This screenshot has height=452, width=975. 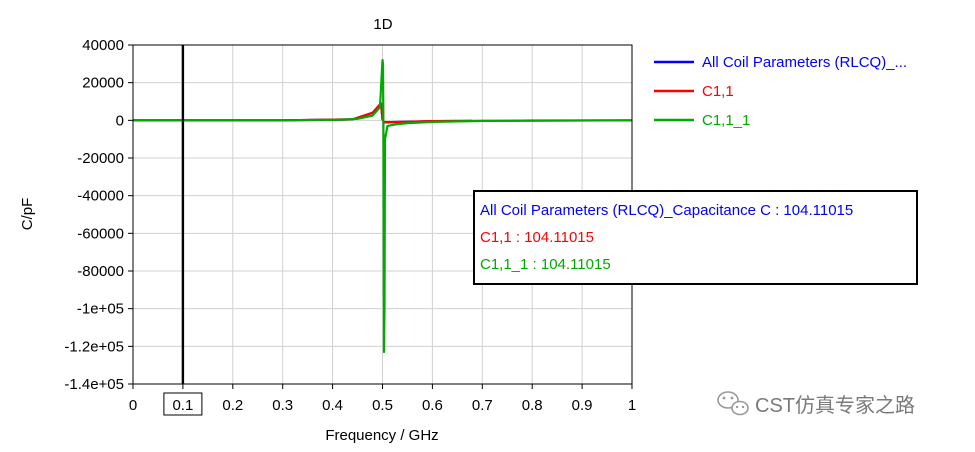 What do you see at coordinates (537, 237) in the screenshot?
I see `readout-line: C1,1 : 104.11015` at bounding box center [537, 237].